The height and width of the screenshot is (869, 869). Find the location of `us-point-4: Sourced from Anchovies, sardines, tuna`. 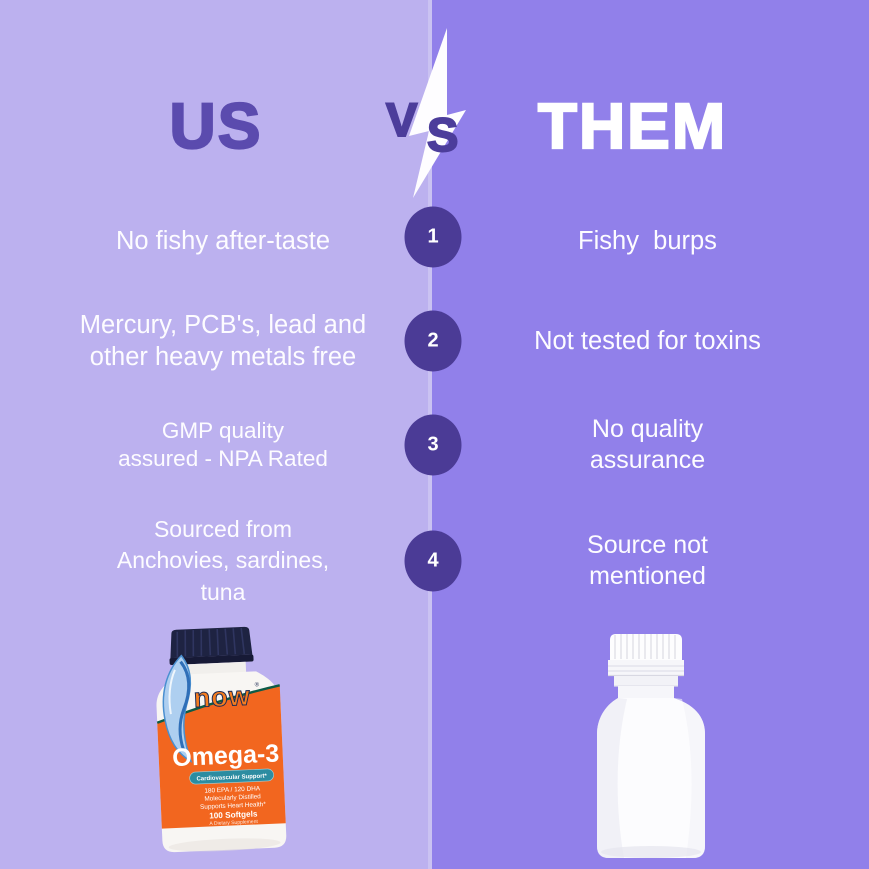

us-point-4: Sourced from Anchovies, sardines, tuna is located at coordinates (223, 560).